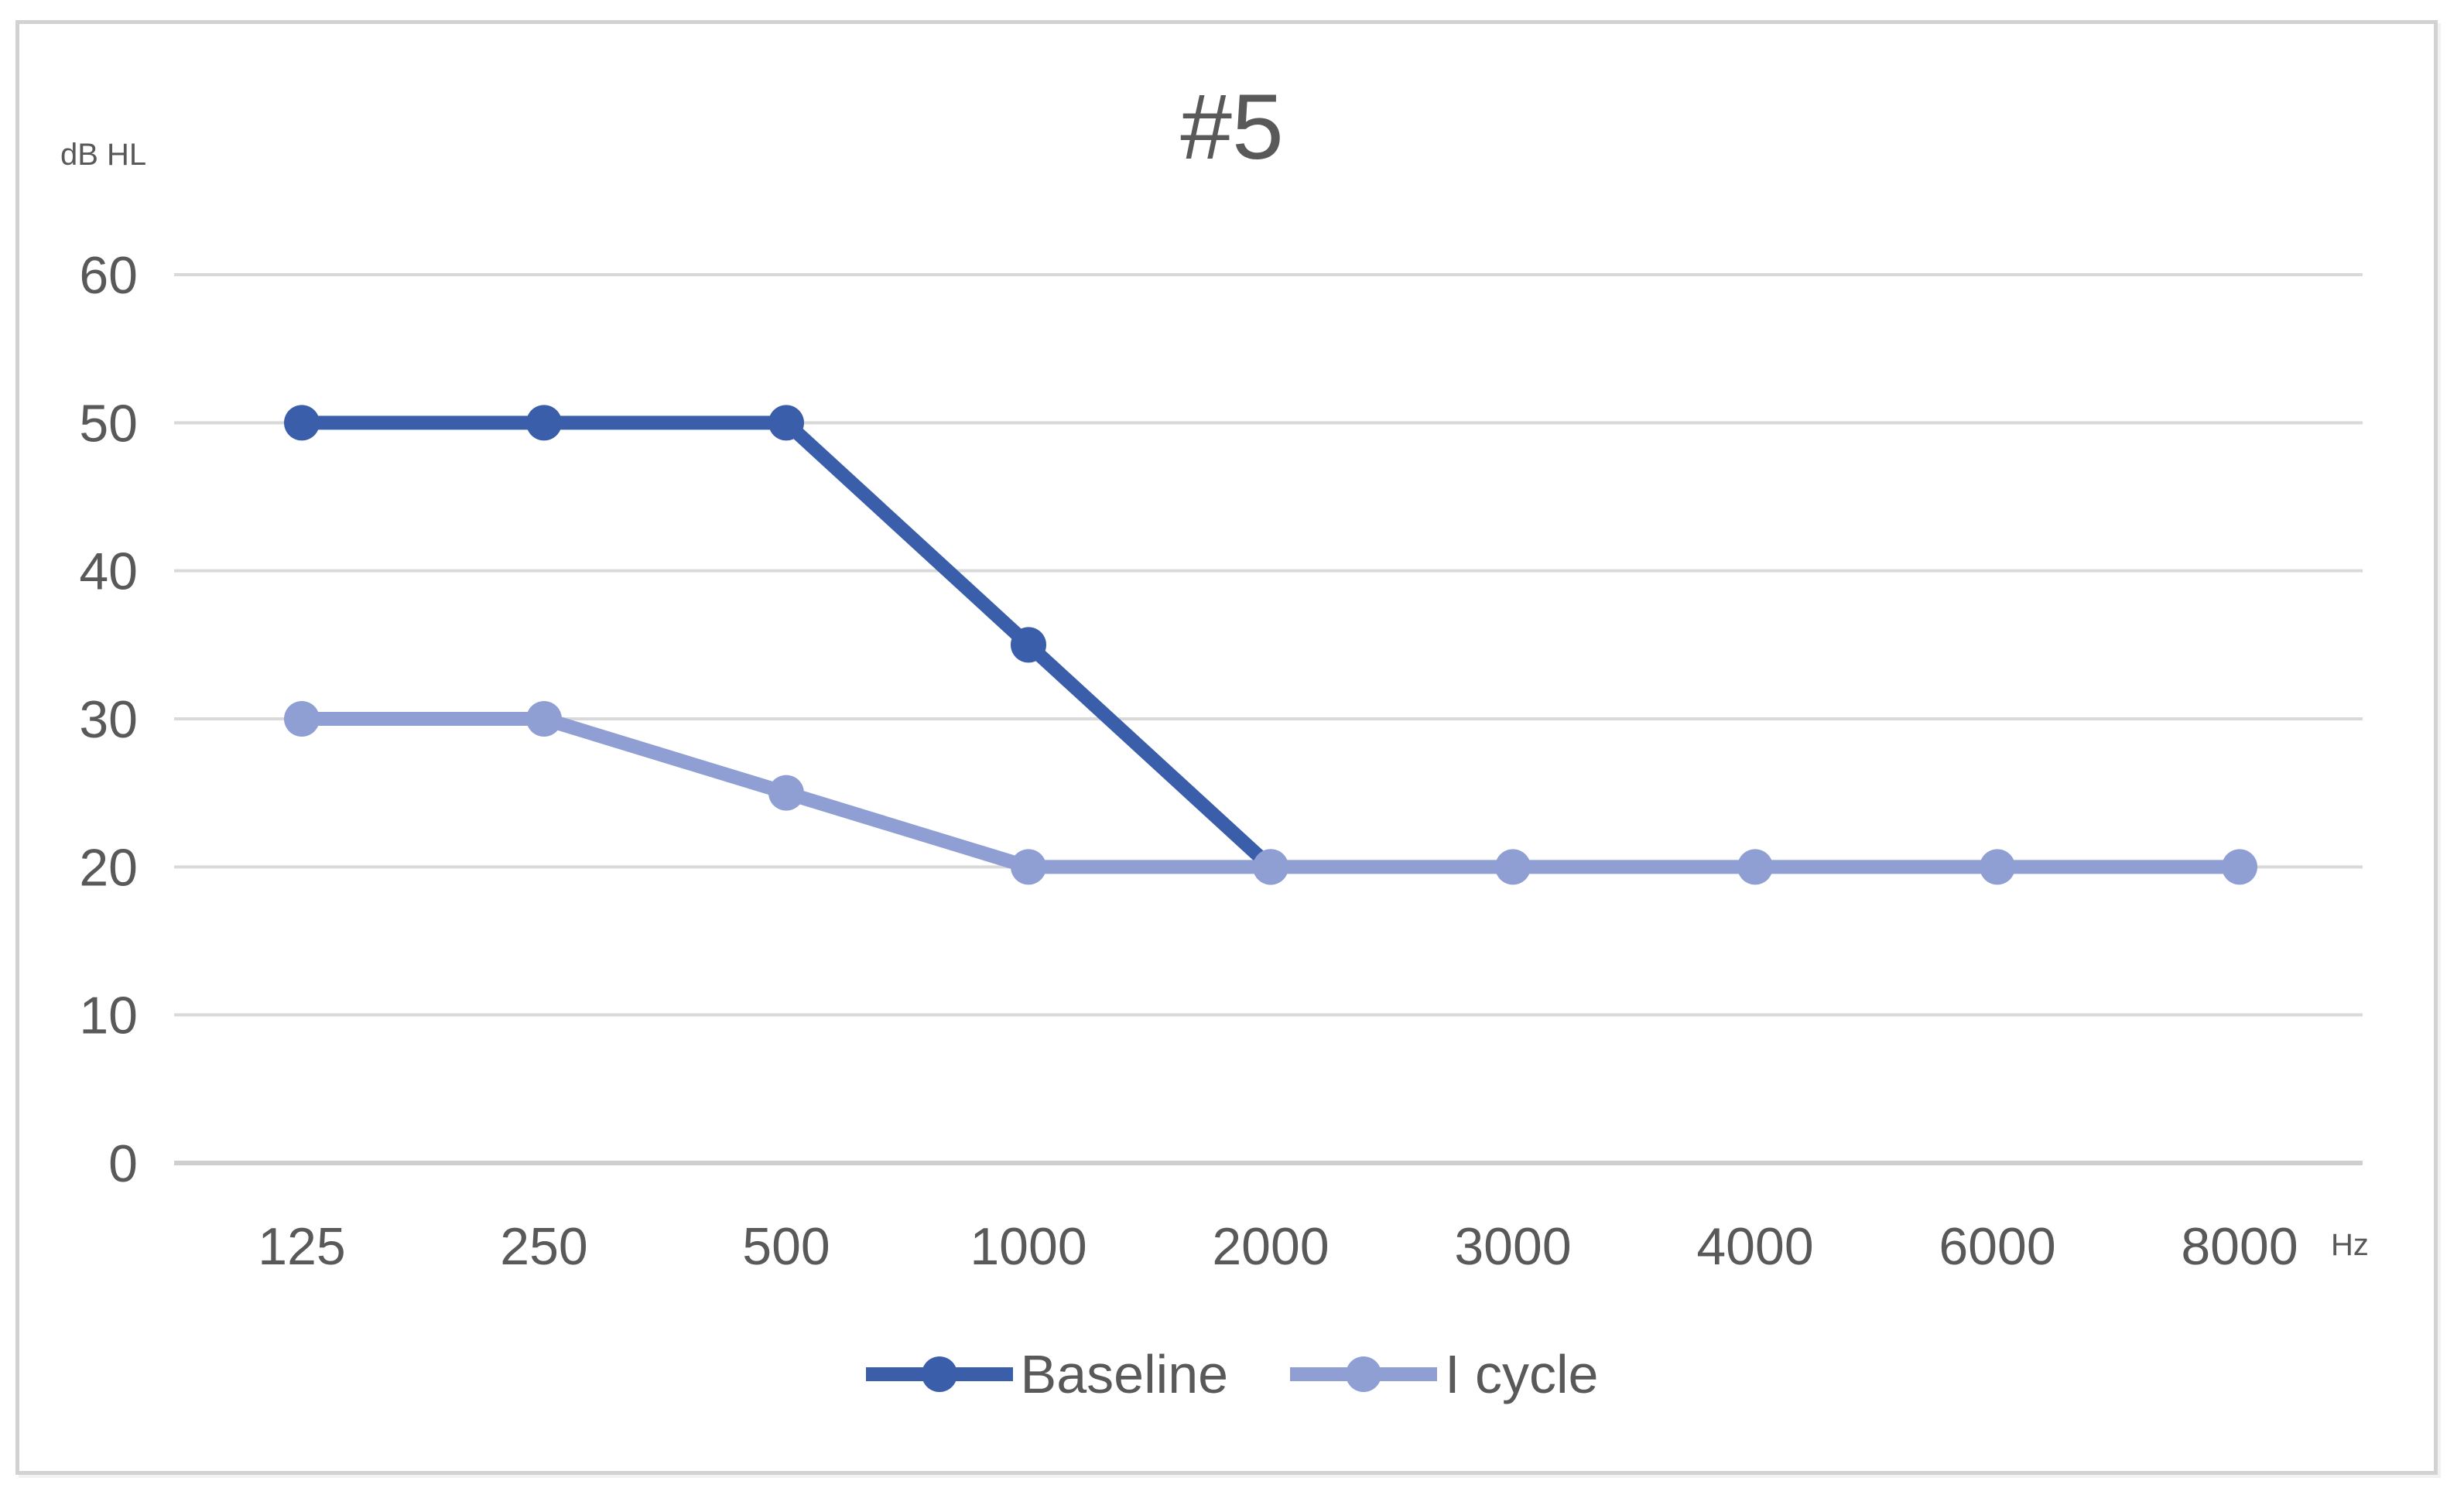 This screenshot has height=1505, width=2464. I want to click on chart-title: #5, so click(1232, 127).